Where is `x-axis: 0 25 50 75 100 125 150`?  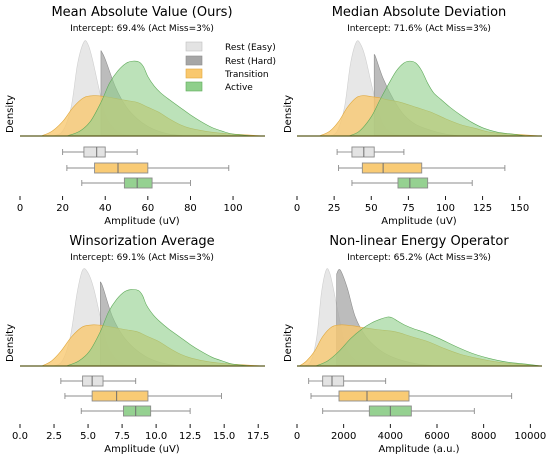
x-axis: 0 25 50 75 100 125 150 is located at coordinates (411, 205).